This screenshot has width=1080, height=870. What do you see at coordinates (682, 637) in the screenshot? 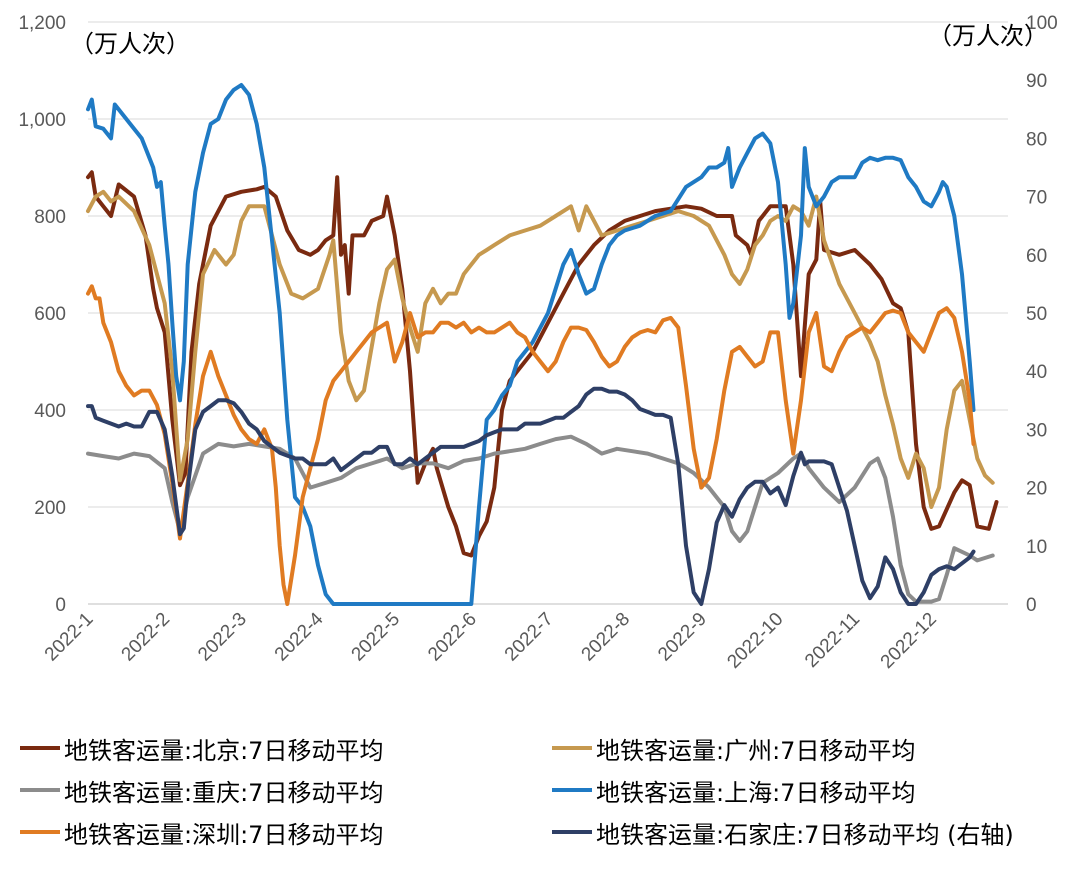
I see `x-tick-label: 2022-9` at bounding box center [682, 637].